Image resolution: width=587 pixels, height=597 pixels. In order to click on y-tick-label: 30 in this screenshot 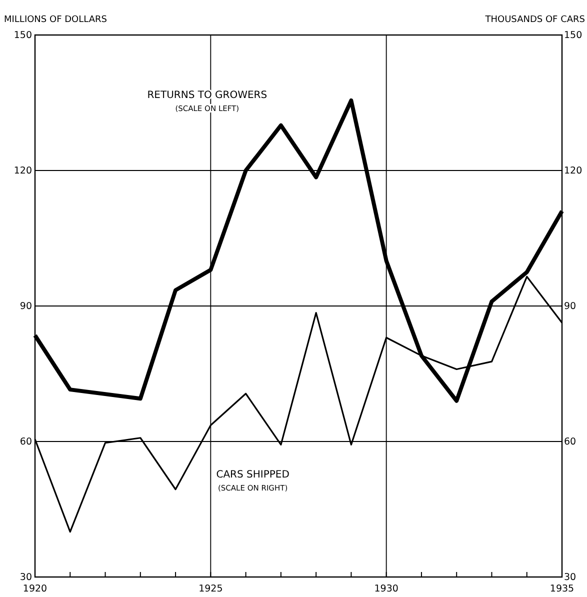, I will do `click(26, 578)`.